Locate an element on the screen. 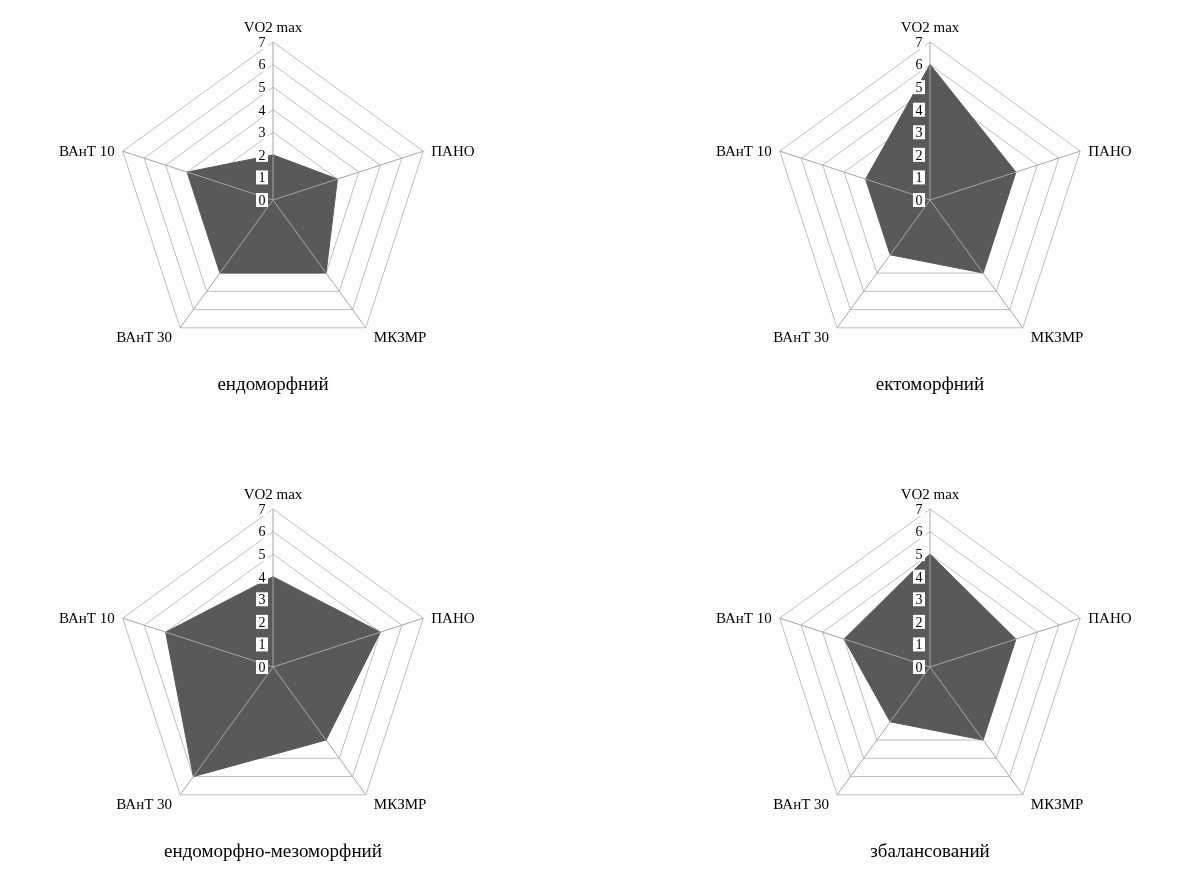  text: ектоморфний is located at coordinates (930, 383).